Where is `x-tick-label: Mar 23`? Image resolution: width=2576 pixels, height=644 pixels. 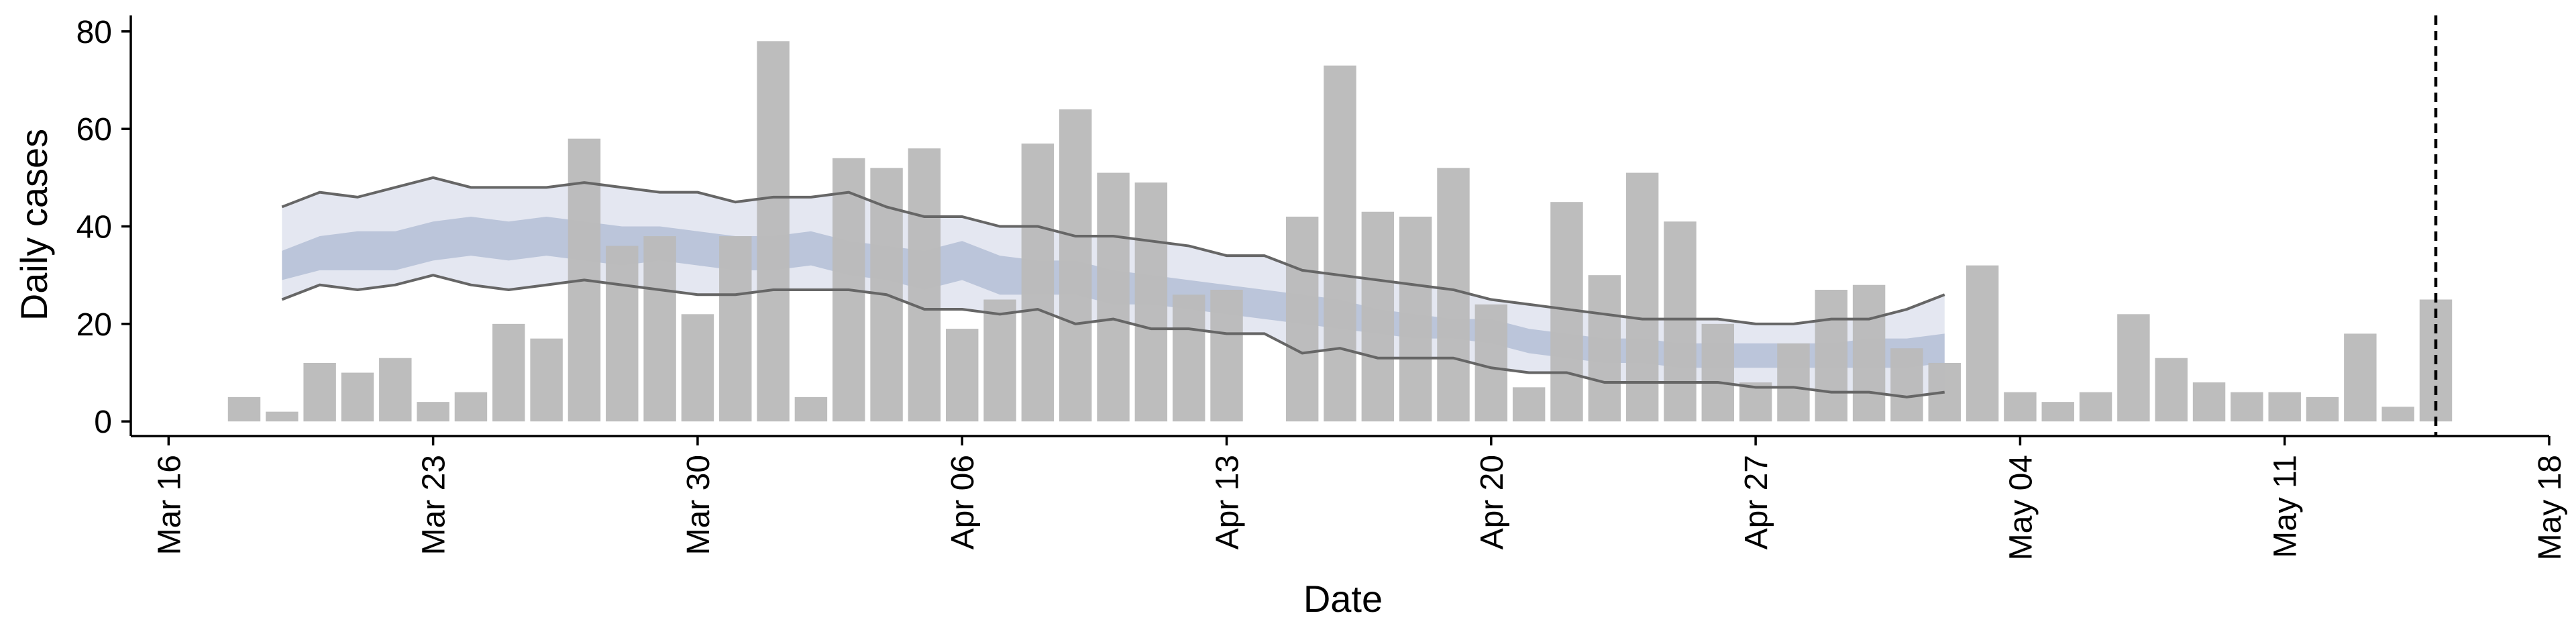 x-tick-label: Mar 23 is located at coordinates (434, 505).